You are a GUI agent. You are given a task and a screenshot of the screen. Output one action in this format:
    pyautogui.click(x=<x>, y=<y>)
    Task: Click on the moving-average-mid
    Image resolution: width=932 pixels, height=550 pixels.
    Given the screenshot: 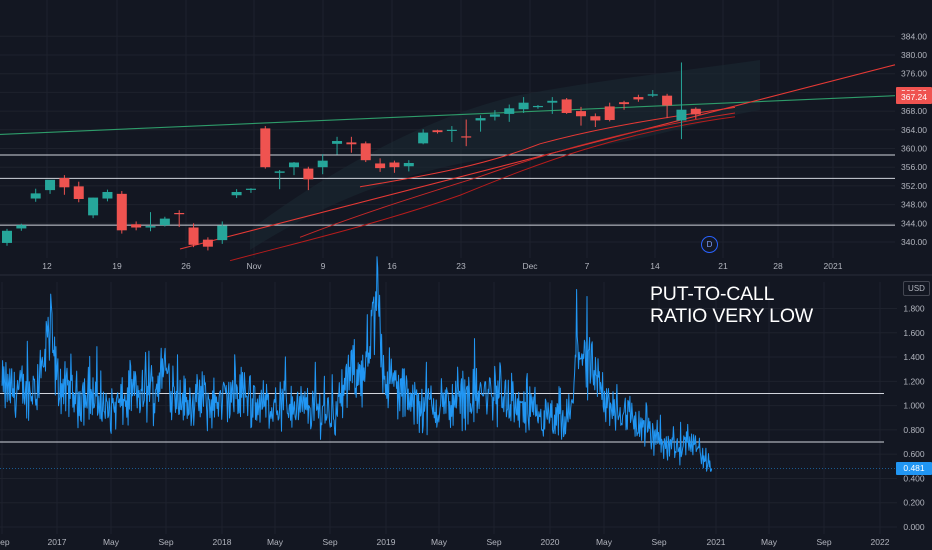 What is the action you would take?
    pyautogui.click(x=517, y=175)
    